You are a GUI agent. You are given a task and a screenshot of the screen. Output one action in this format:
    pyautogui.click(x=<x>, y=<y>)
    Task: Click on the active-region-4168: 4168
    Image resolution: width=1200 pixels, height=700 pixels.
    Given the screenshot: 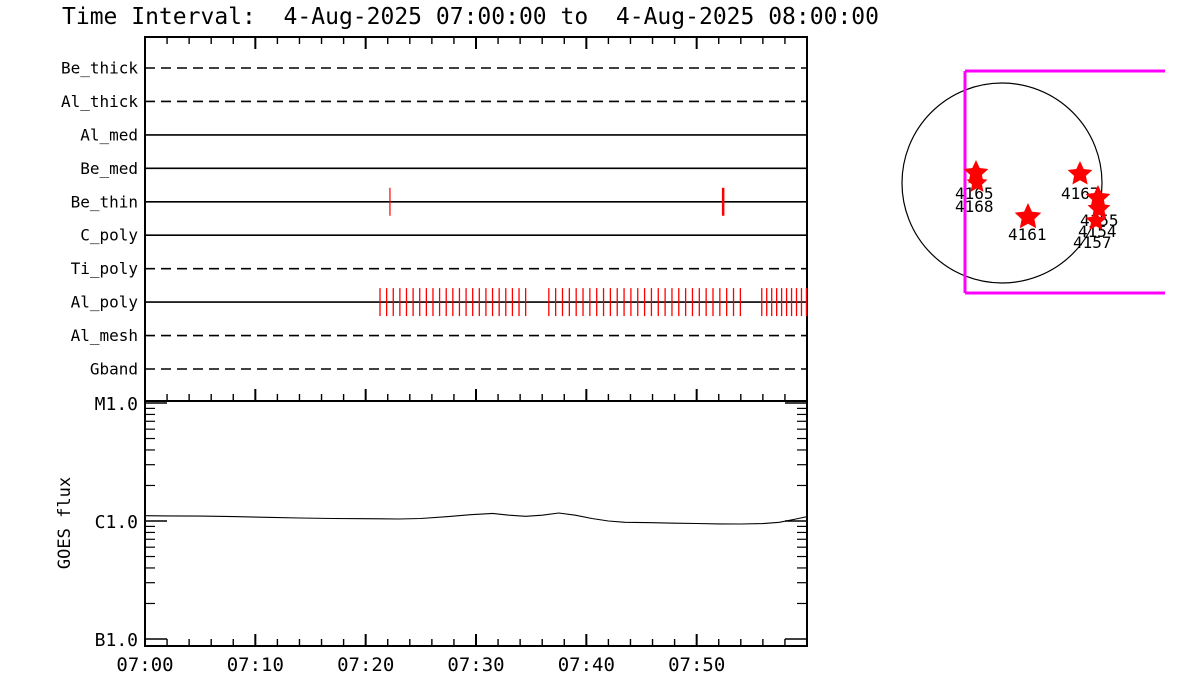 What is the action you would take?
    pyautogui.click(x=974, y=194)
    